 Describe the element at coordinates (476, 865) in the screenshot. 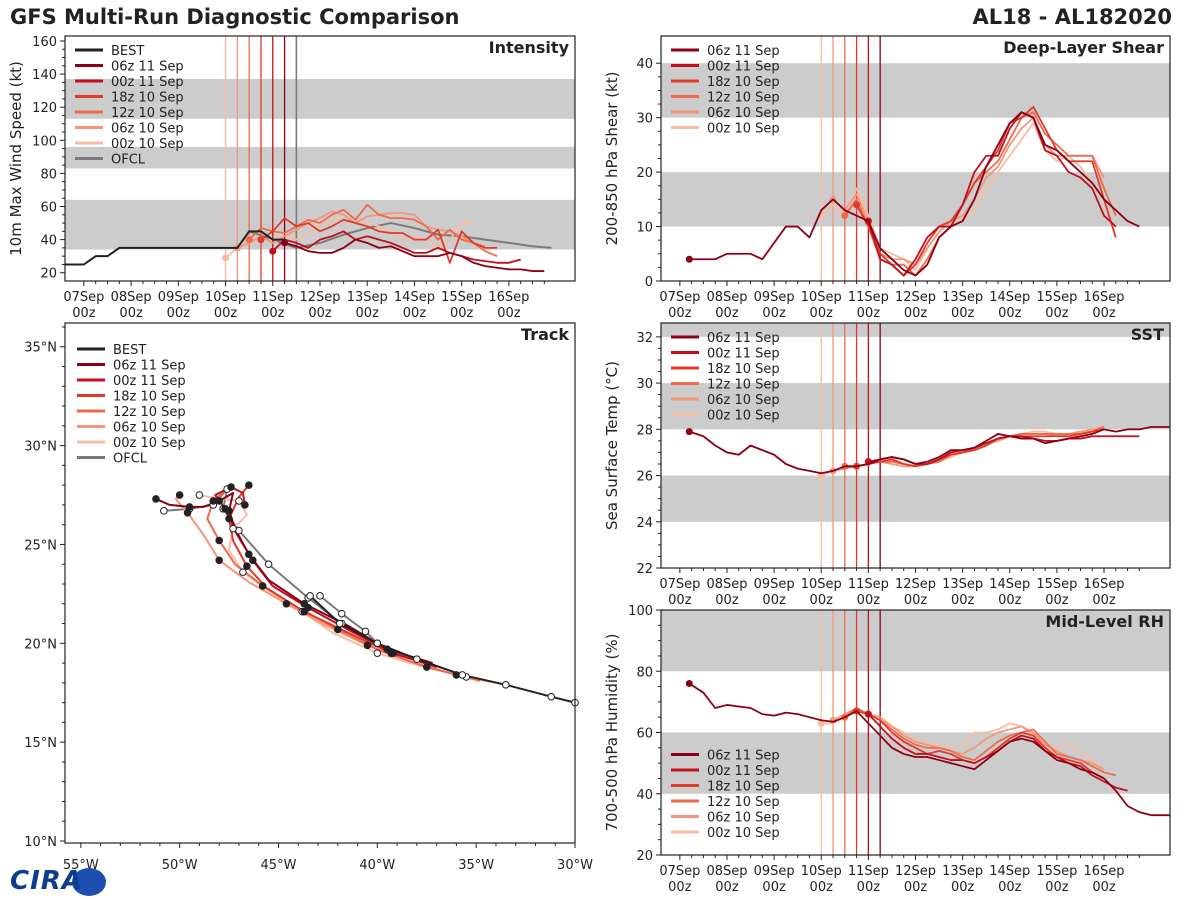

I see `x-tick-label: 35°W` at that location.